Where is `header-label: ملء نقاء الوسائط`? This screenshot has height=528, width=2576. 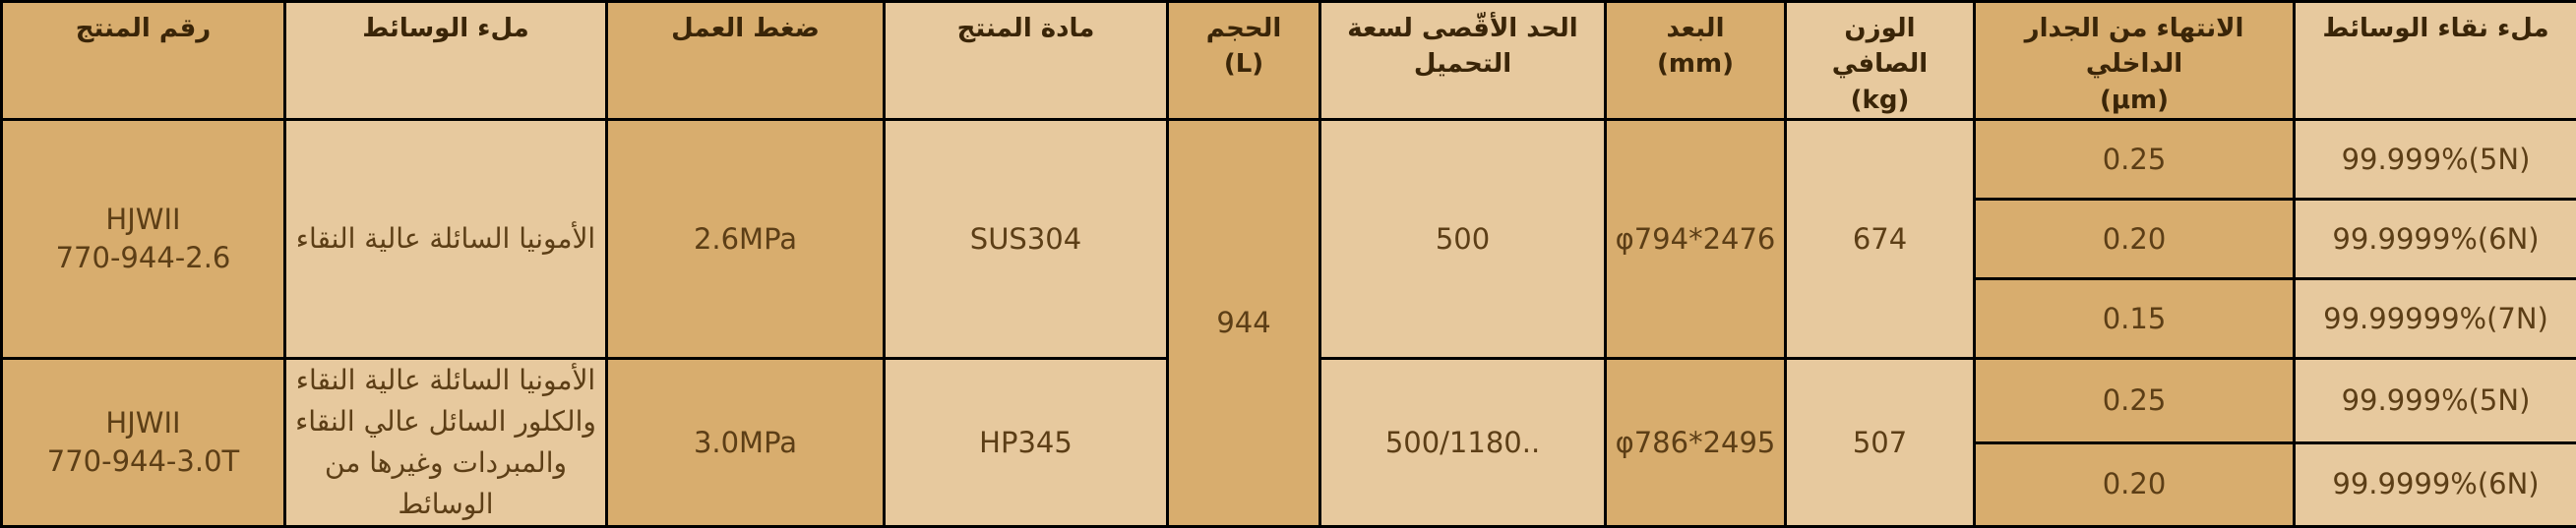
header-label: ملء نقاء الوسائط is located at coordinates (2435, 28).